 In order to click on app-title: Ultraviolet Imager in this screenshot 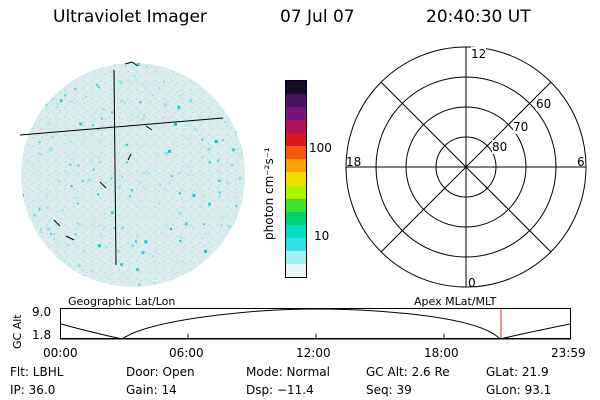, I will do `click(130, 17)`.